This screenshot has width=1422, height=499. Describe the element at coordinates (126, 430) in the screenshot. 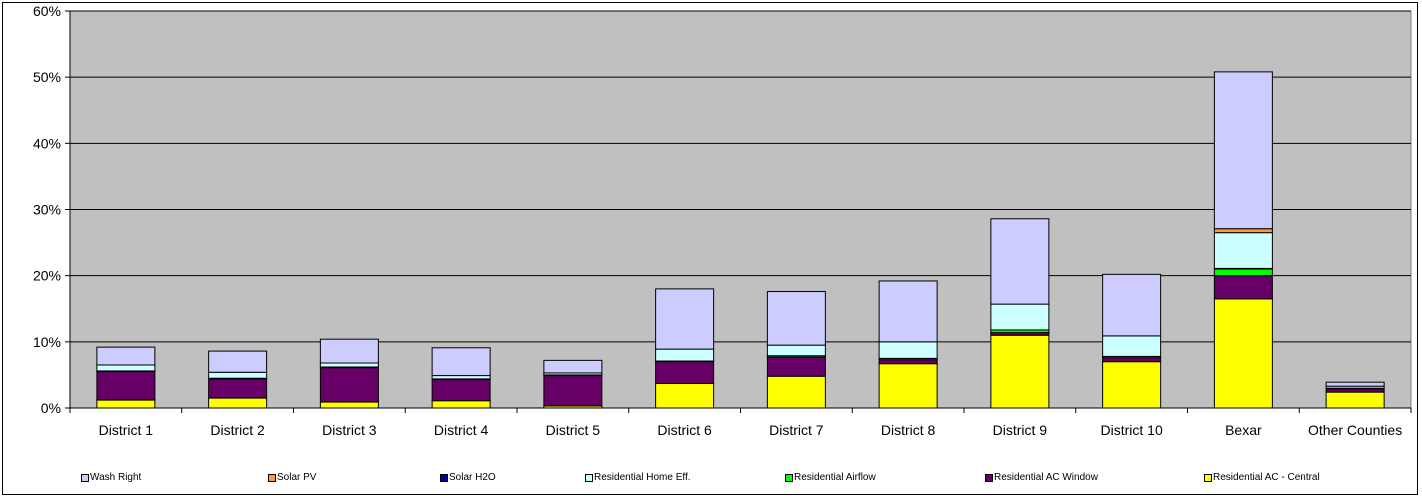

I see `x-tick-label: District 1` at that location.